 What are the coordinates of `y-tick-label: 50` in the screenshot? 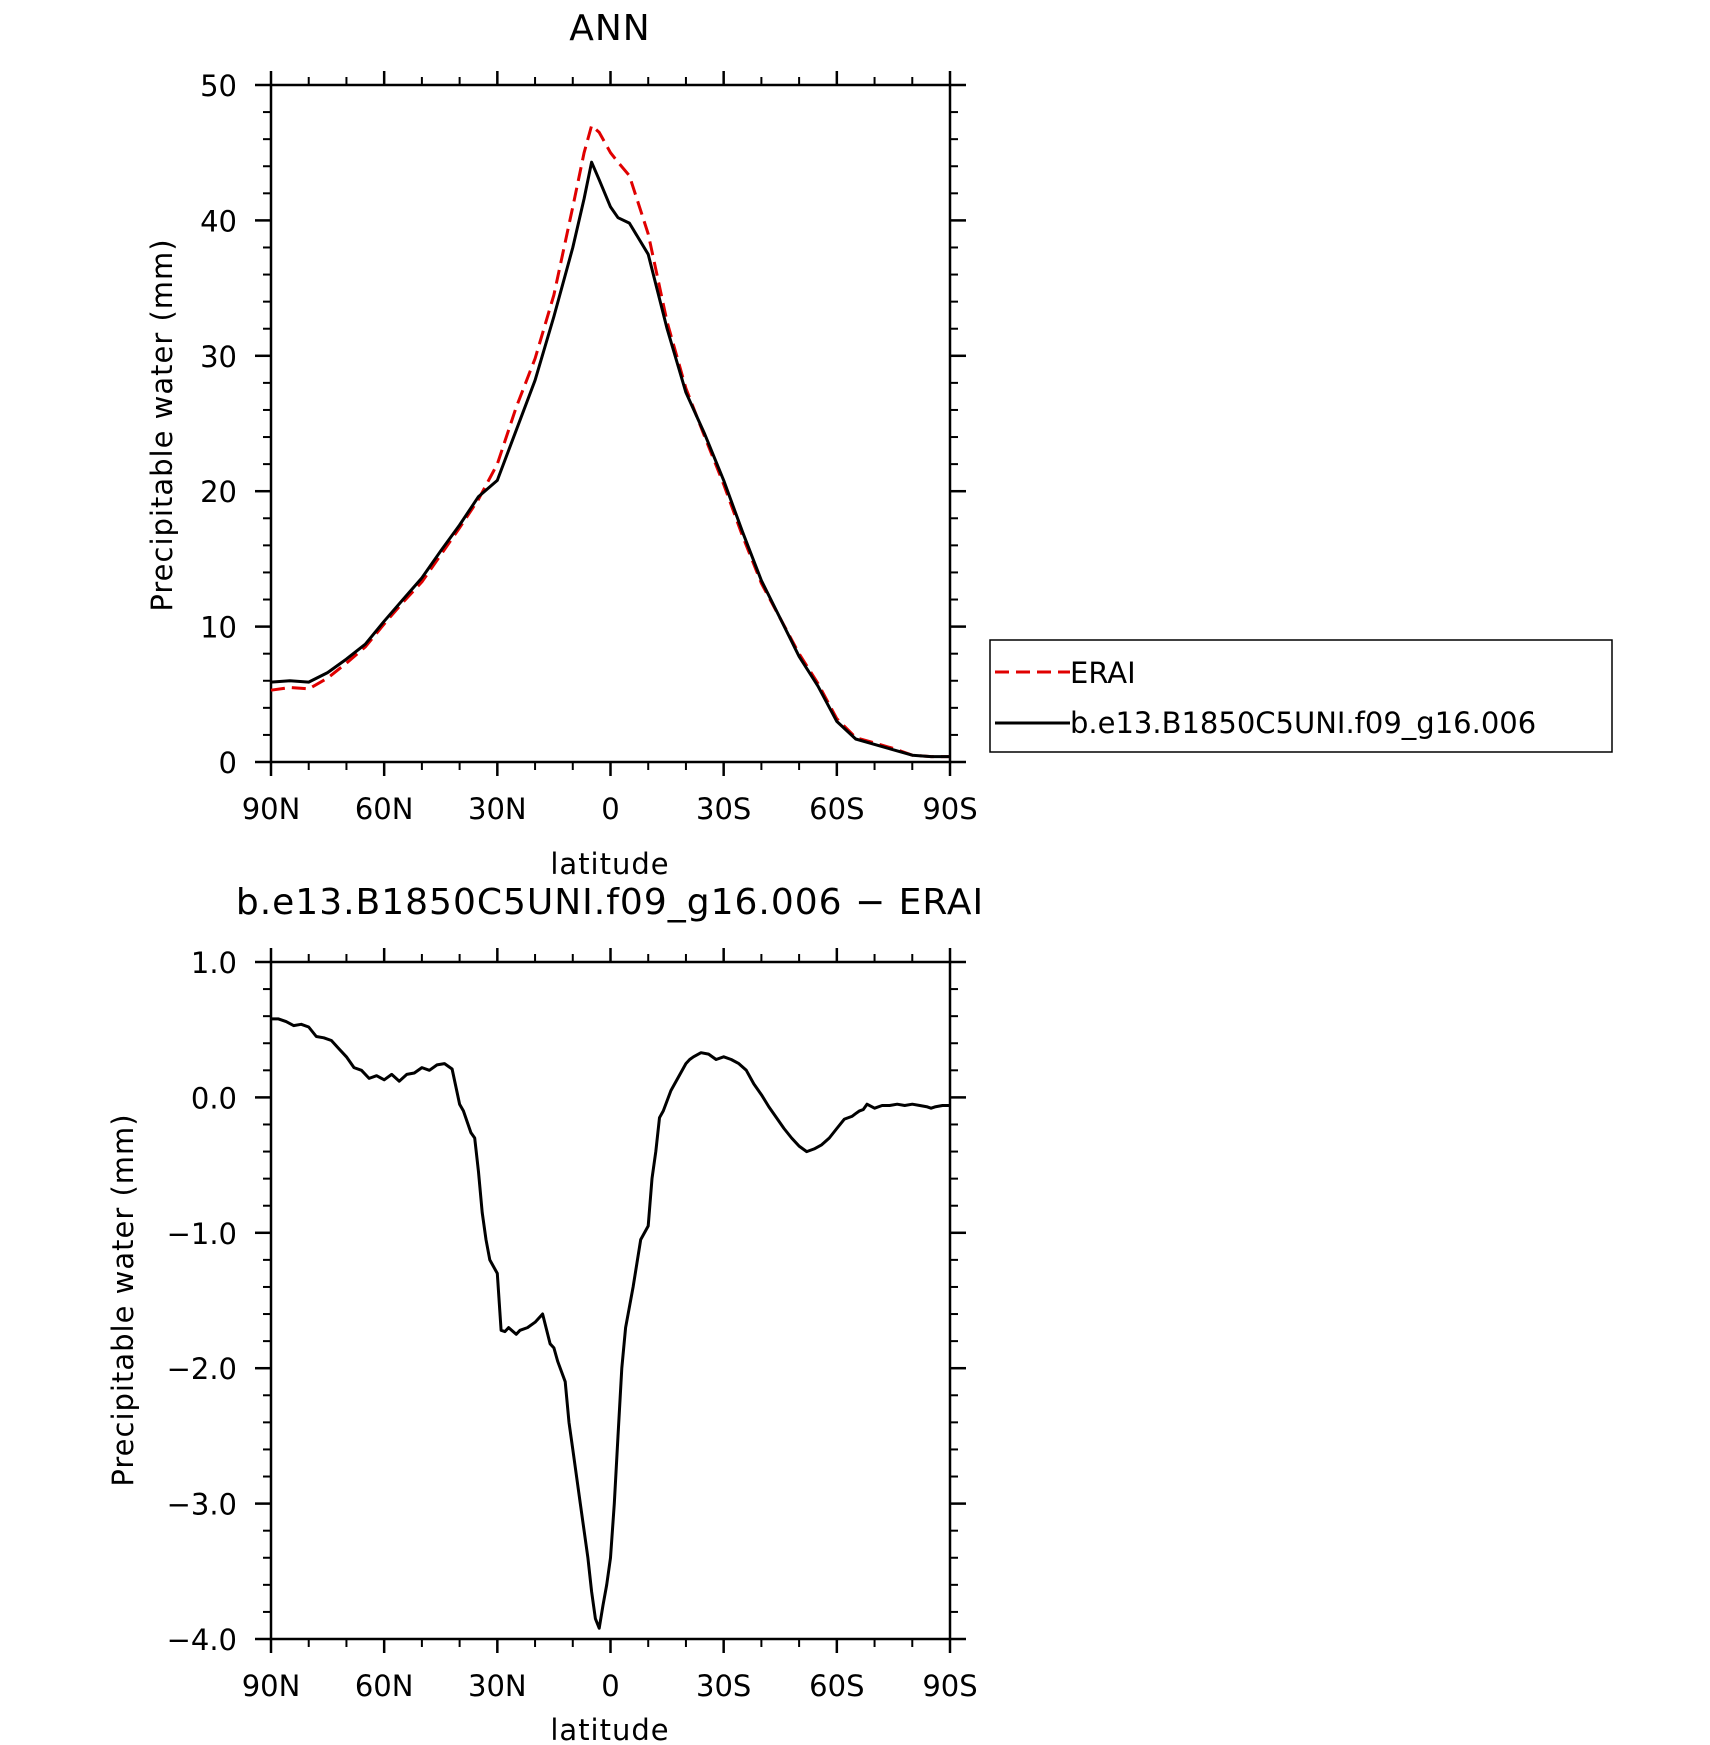 It's located at (218, 86).